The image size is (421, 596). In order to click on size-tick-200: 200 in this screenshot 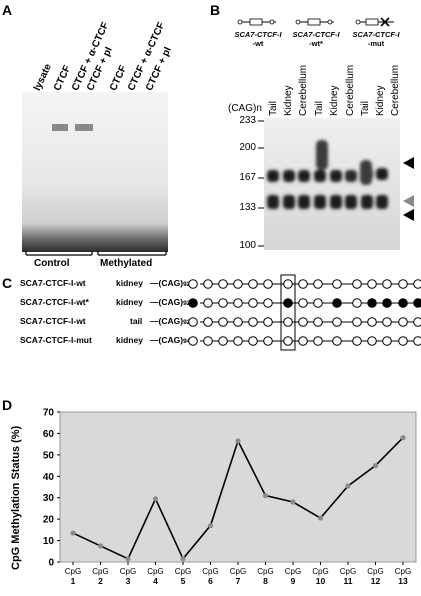, I will do `click(247, 147)`.